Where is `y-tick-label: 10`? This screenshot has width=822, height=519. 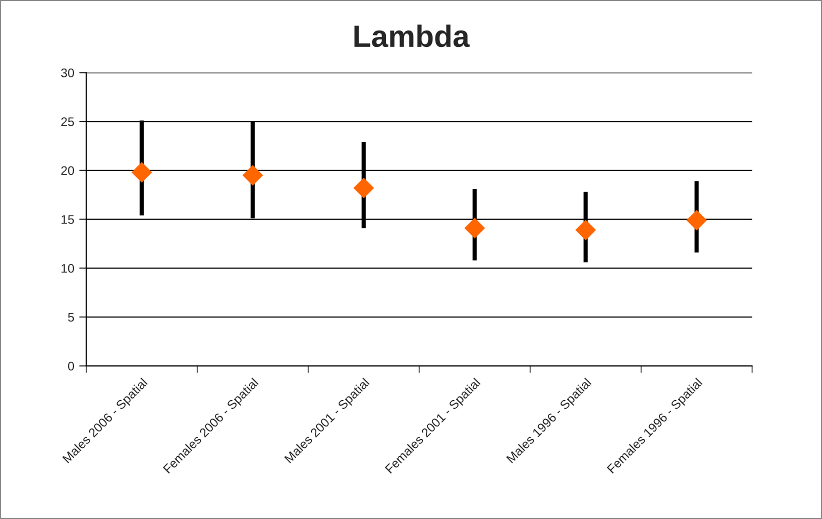 y-tick-label: 10 is located at coordinates (68, 268).